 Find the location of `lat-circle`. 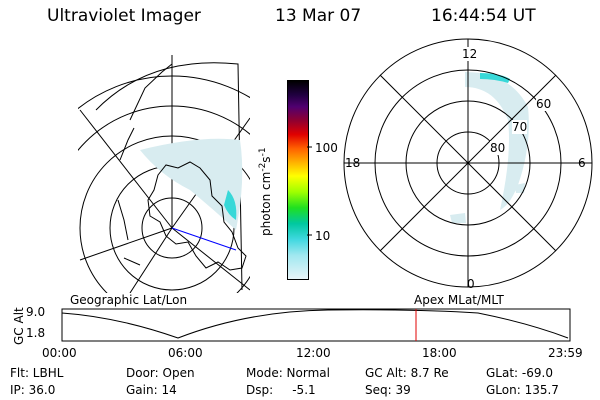

lat-circle is located at coordinates (172, 228).